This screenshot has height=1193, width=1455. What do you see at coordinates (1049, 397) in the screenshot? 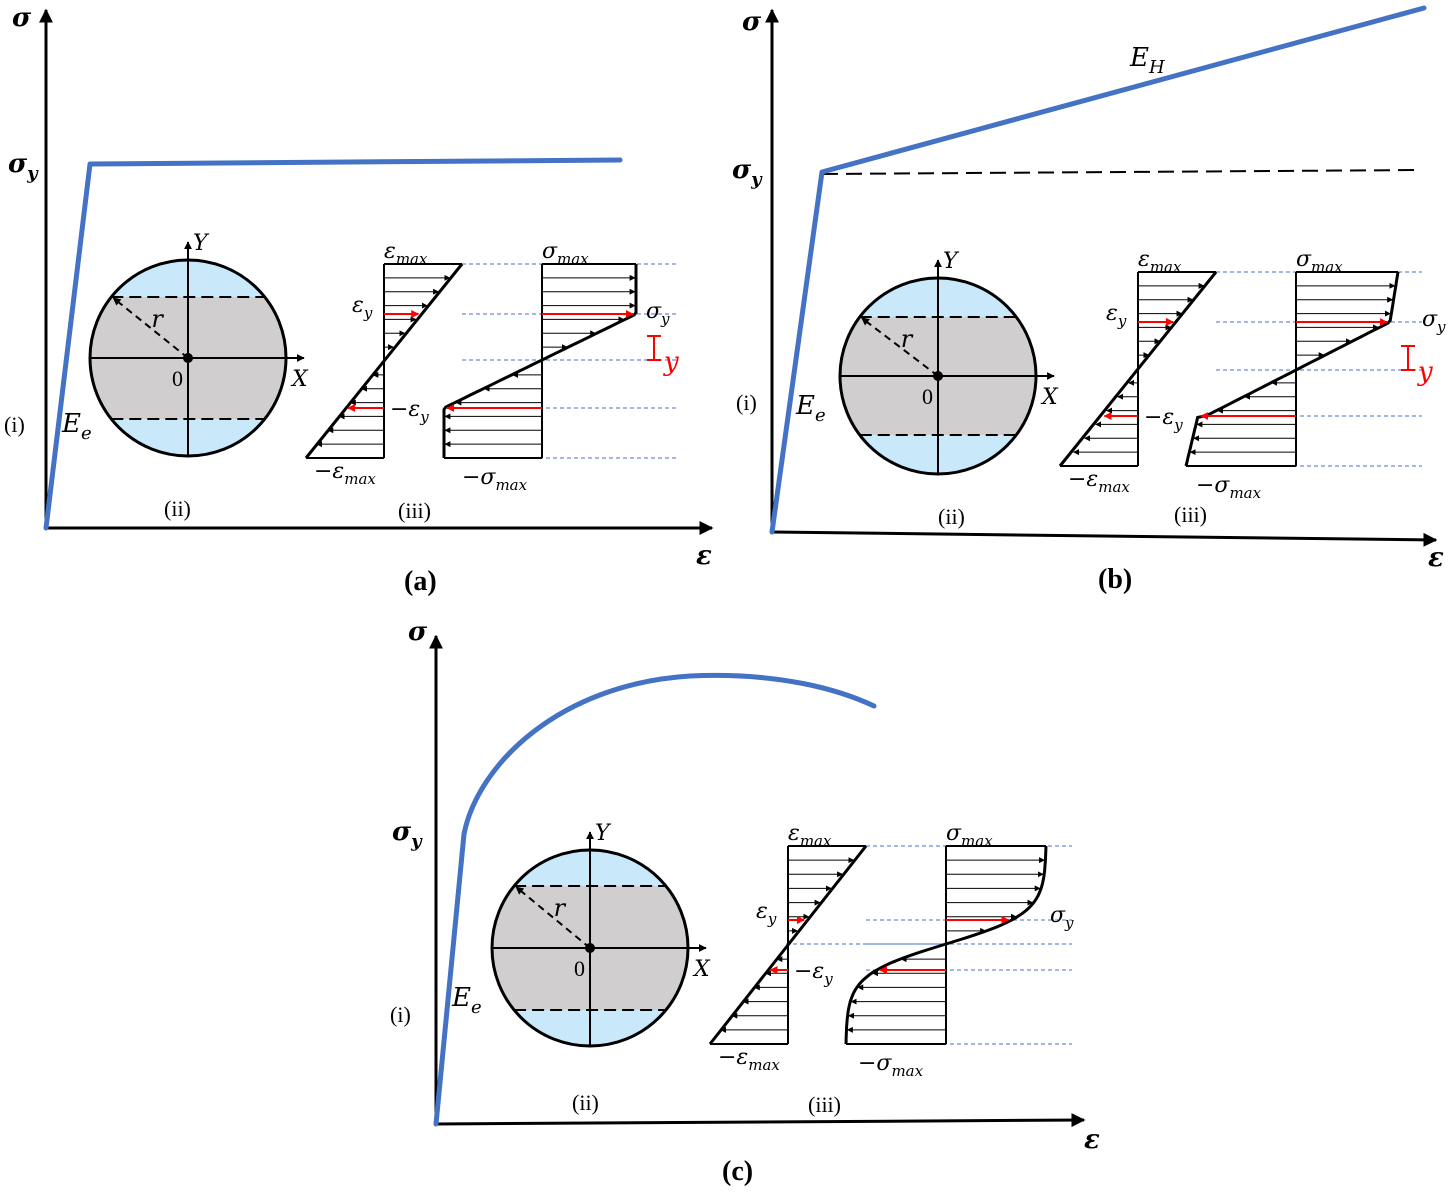
I see `x-axis-label-main: X` at bounding box center [1049, 397].